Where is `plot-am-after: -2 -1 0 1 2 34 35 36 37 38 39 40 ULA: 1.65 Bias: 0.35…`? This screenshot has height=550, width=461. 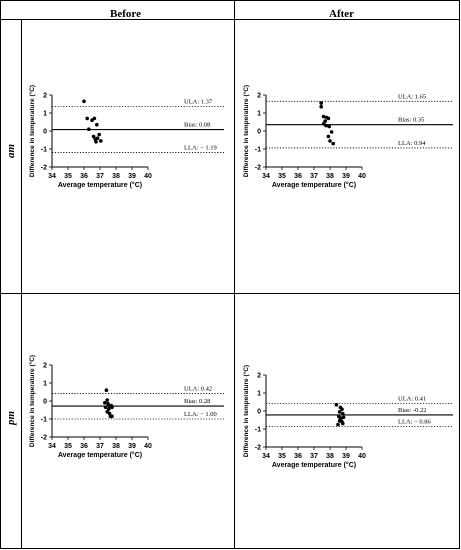
plot-am-after: -2 -1 0 1 2 34 35 36 37 38 39 40 ULA: 1.65 Bias: 0.35… is located at coordinates (347, 137).